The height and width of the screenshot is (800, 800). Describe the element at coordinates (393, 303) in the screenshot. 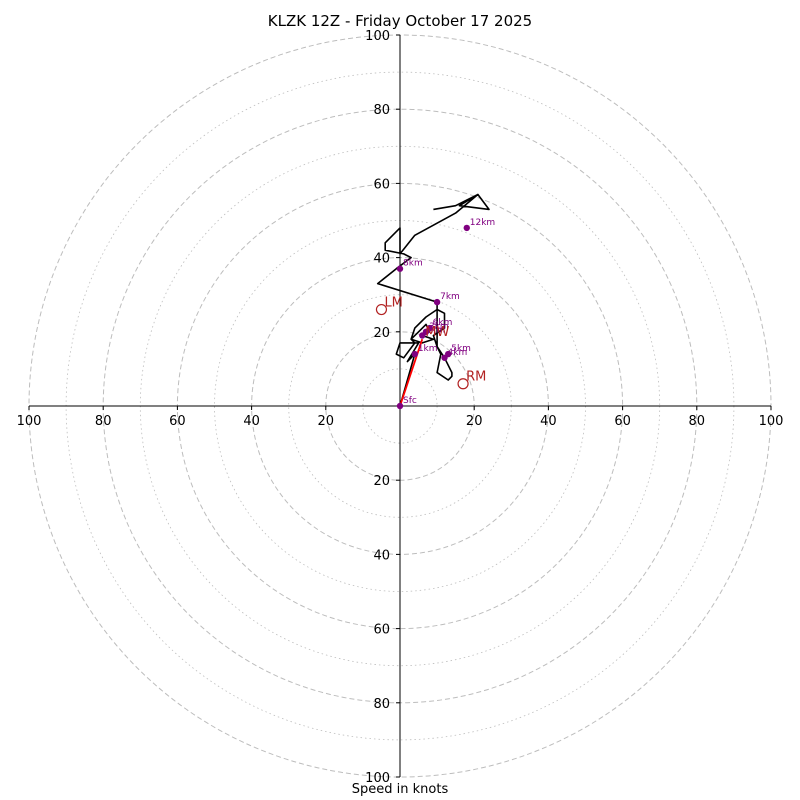

I see `motion-label-lm: LM` at that location.